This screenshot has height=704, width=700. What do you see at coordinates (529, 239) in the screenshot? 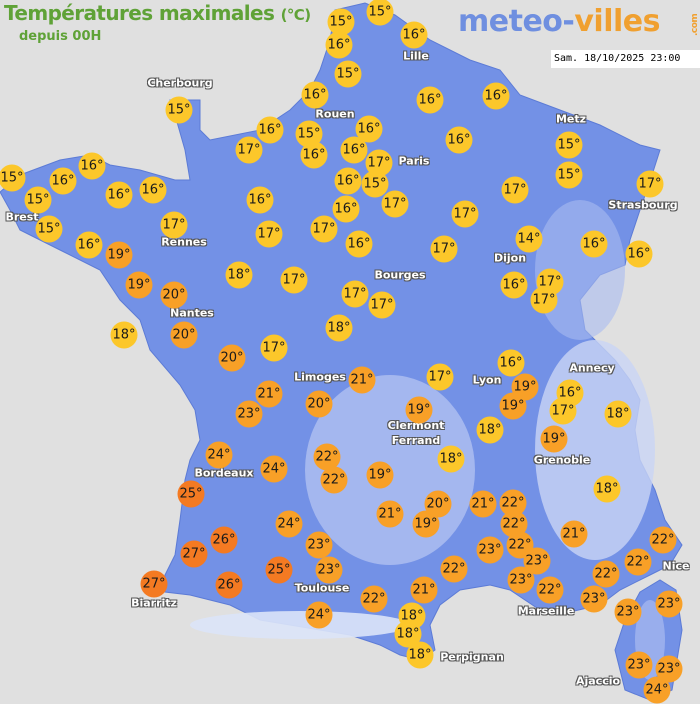
I see `temperature-marker: 14°` at bounding box center [529, 239].